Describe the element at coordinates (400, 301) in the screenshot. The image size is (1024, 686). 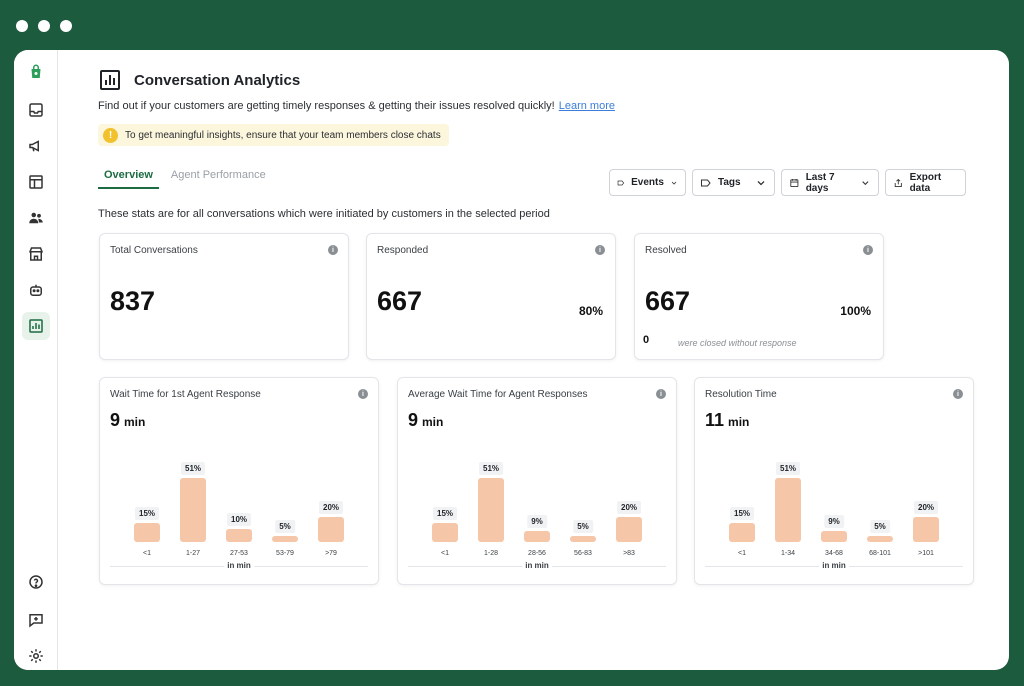
I see `responded-value: 667` at that location.